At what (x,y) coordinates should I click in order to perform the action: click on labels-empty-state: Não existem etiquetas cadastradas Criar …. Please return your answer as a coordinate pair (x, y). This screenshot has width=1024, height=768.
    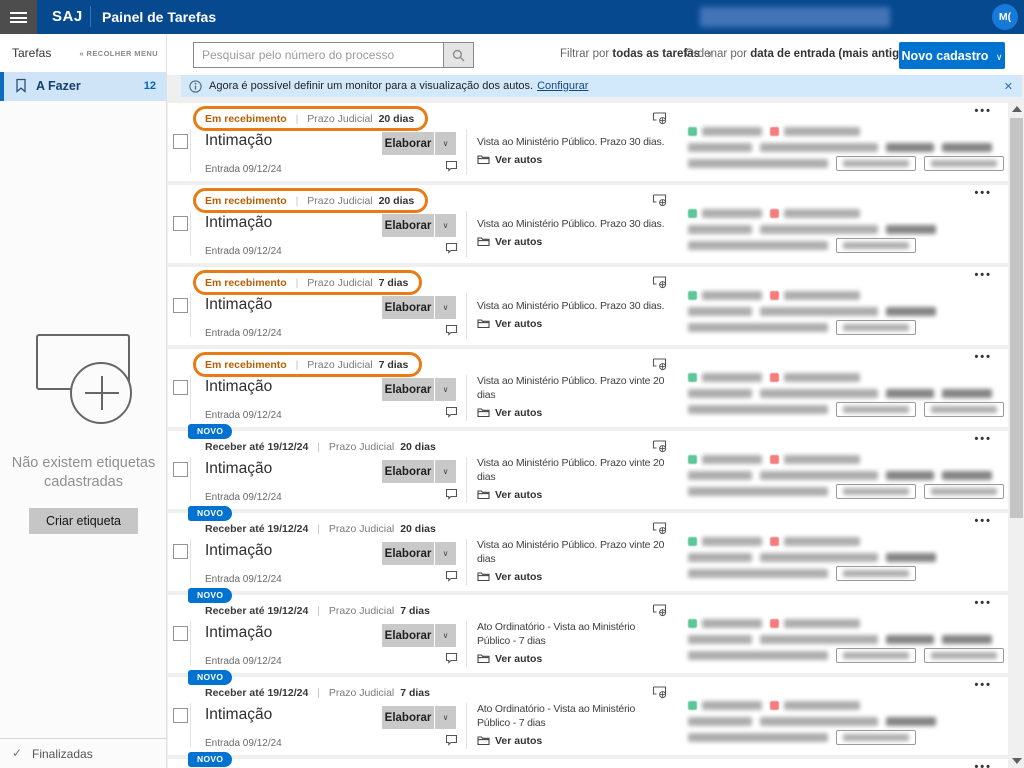
    Looking at the image, I should click on (83, 434).